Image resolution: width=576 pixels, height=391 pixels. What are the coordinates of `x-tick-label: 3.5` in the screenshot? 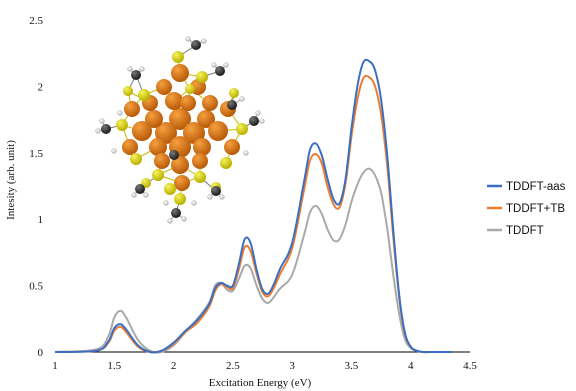 It's located at (352, 366).